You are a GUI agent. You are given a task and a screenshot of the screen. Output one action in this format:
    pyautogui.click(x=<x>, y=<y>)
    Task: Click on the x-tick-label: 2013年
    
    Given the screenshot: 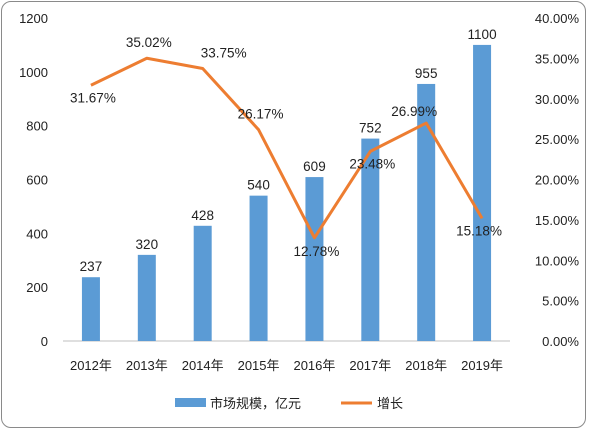 What is the action you would take?
    pyautogui.click(x=147, y=365)
    